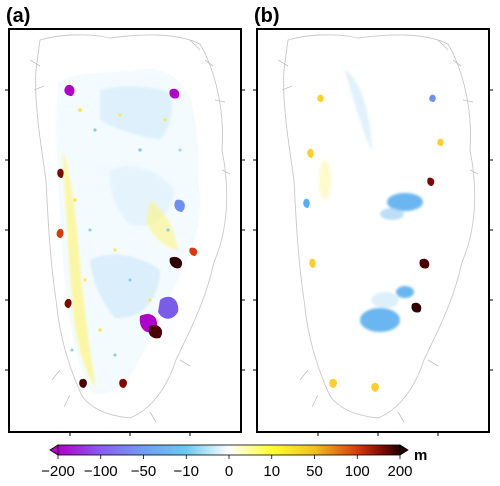 This screenshot has height=486, width=500. I want to click on colorbar-ticks: −200 −100 −50 −10 0 10 50 100 200, so click(227, 467).